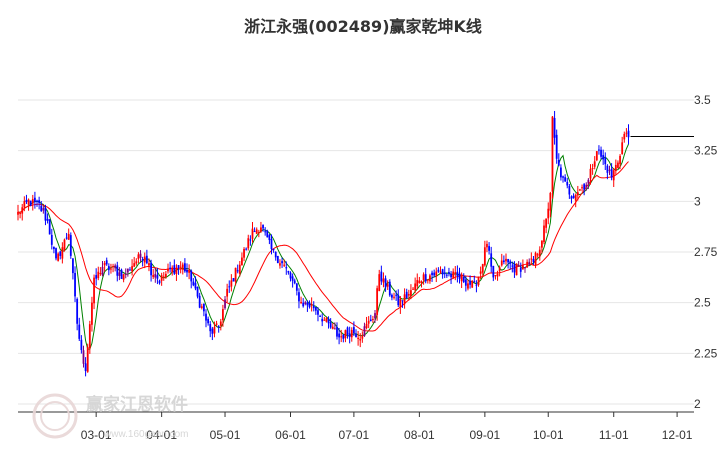 Image resolution: width=726 pixels, height=450 pixels. I want to click on x-tick-label: 07-01, so click(354, 435).